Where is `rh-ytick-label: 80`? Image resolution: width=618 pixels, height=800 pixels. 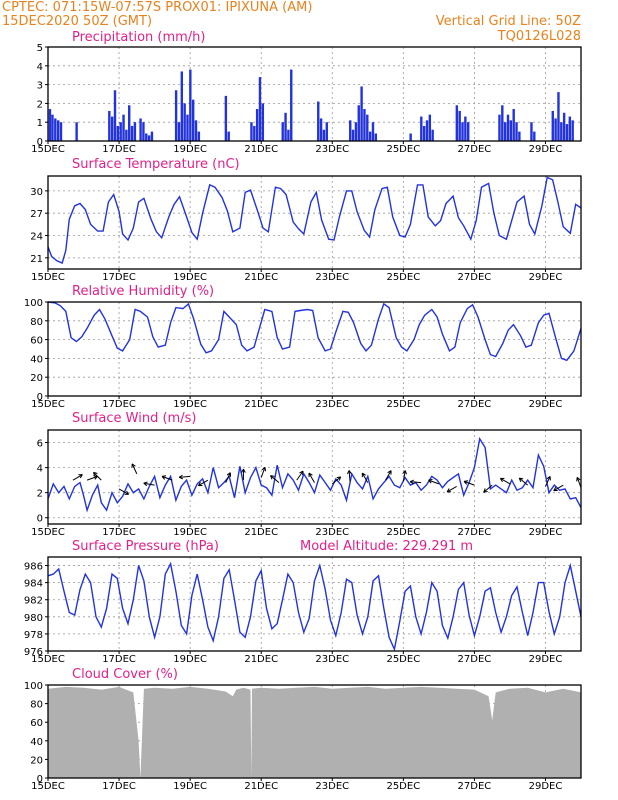
rh-ytick-label: 80 is located at coordinates (36, 322).